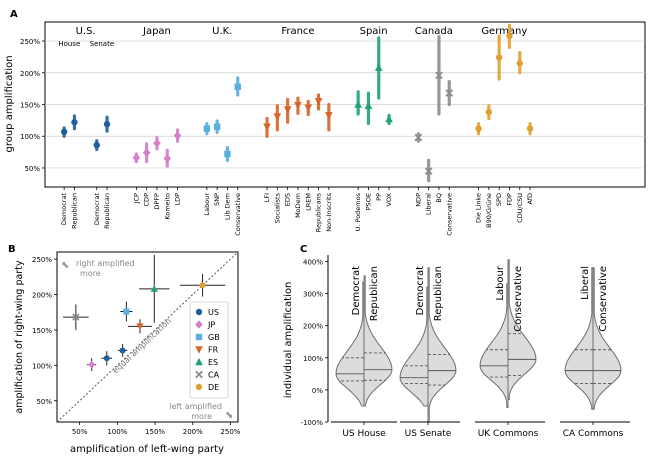  What do you see at coordinates (117, 432) in the screenshot?
I see `x-tick-label: 100%` at bounding box center [117, 432].